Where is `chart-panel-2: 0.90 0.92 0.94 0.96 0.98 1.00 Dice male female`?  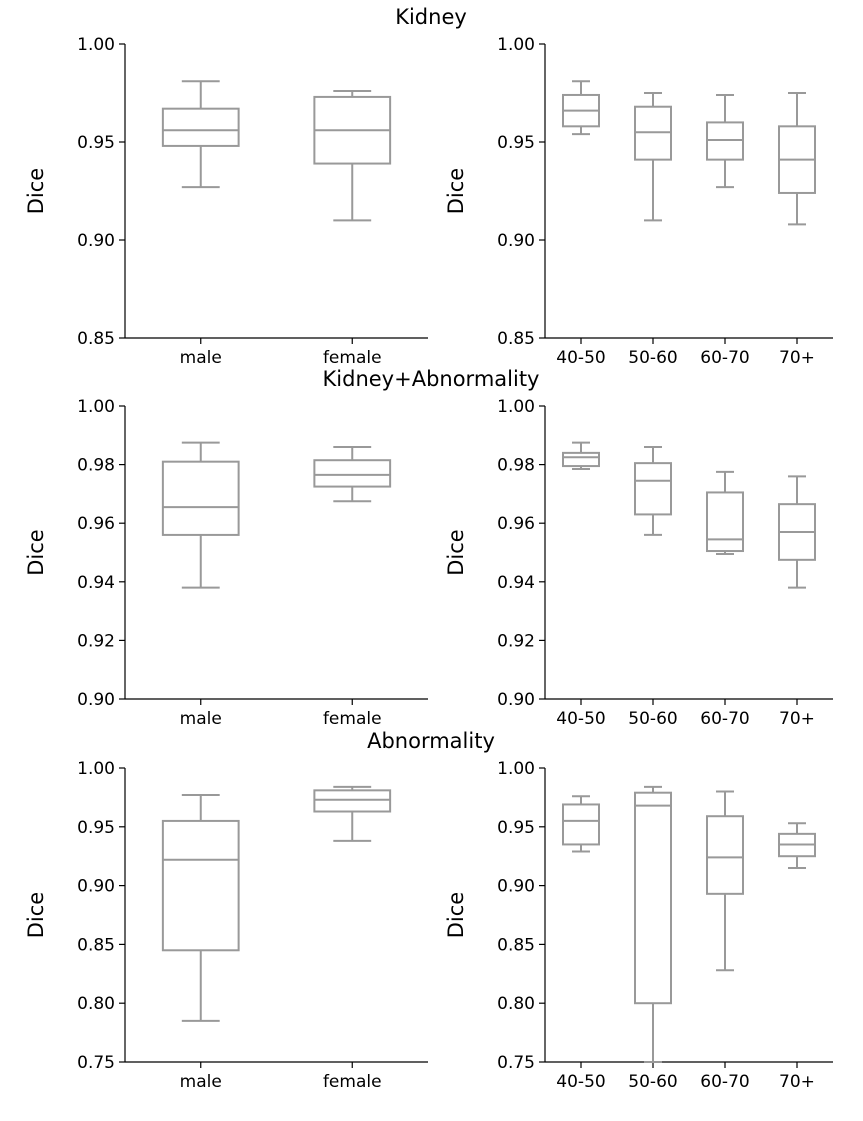 chart-panel-2: 0.90 0.92 0.94 0.96 0.98 1.00 Dice male female is located at coordinates (226, 563).